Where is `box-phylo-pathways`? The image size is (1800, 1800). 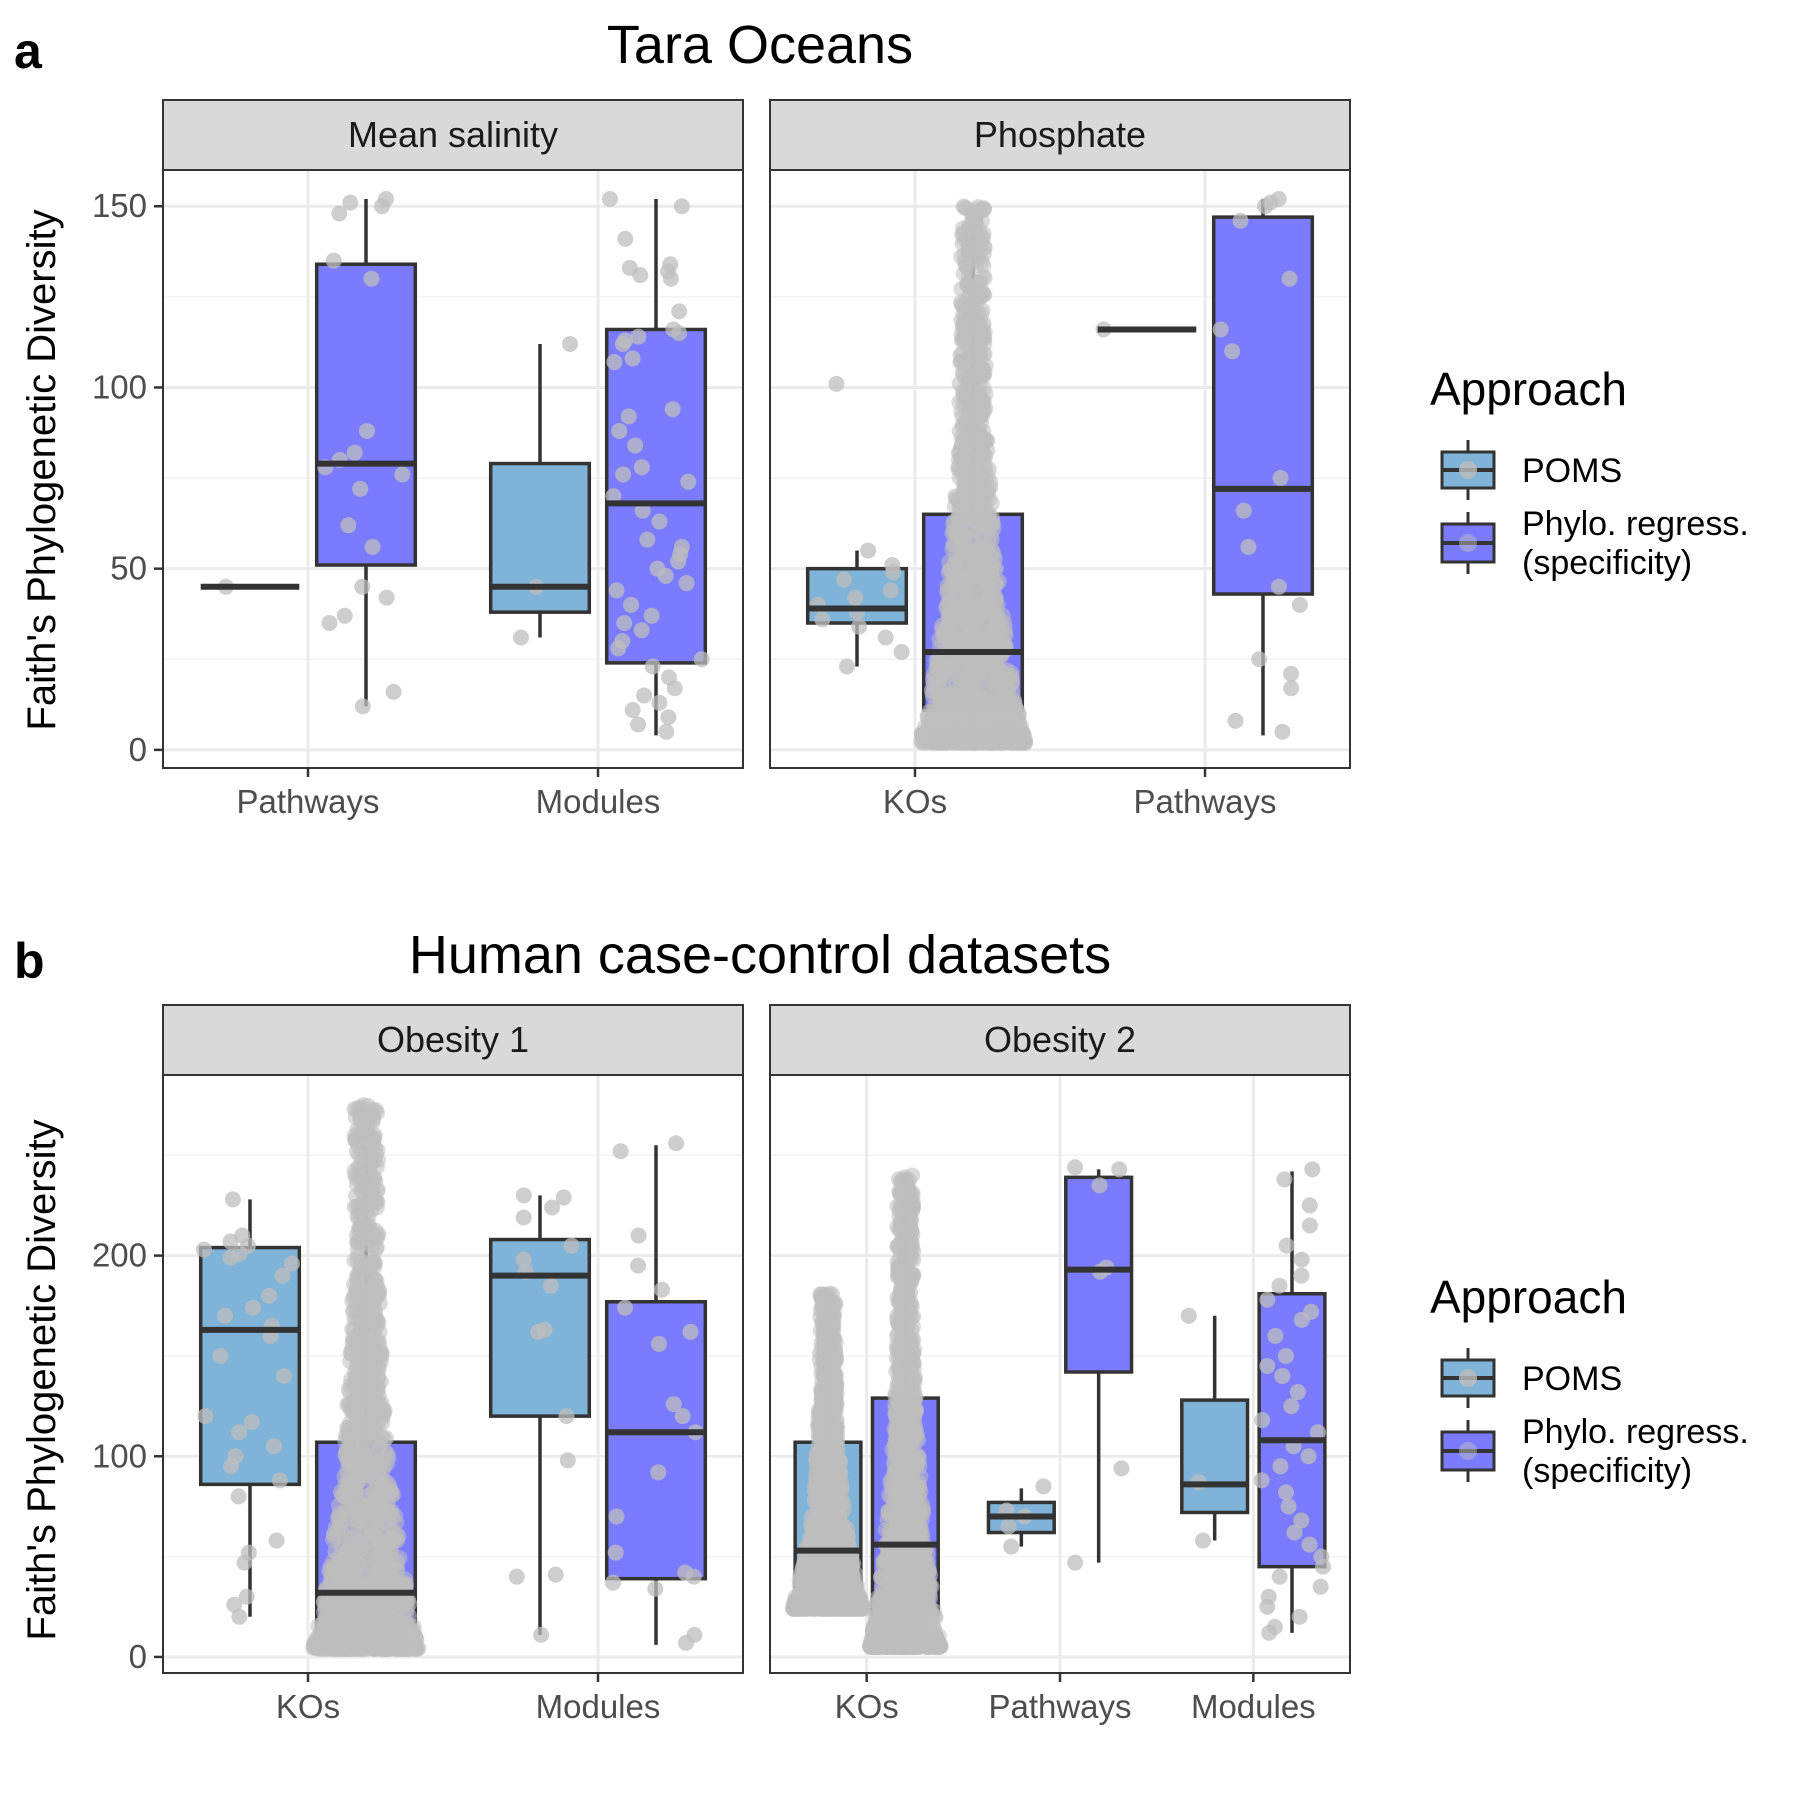
box-phylo-pathways is located at coordinates (366, 452).